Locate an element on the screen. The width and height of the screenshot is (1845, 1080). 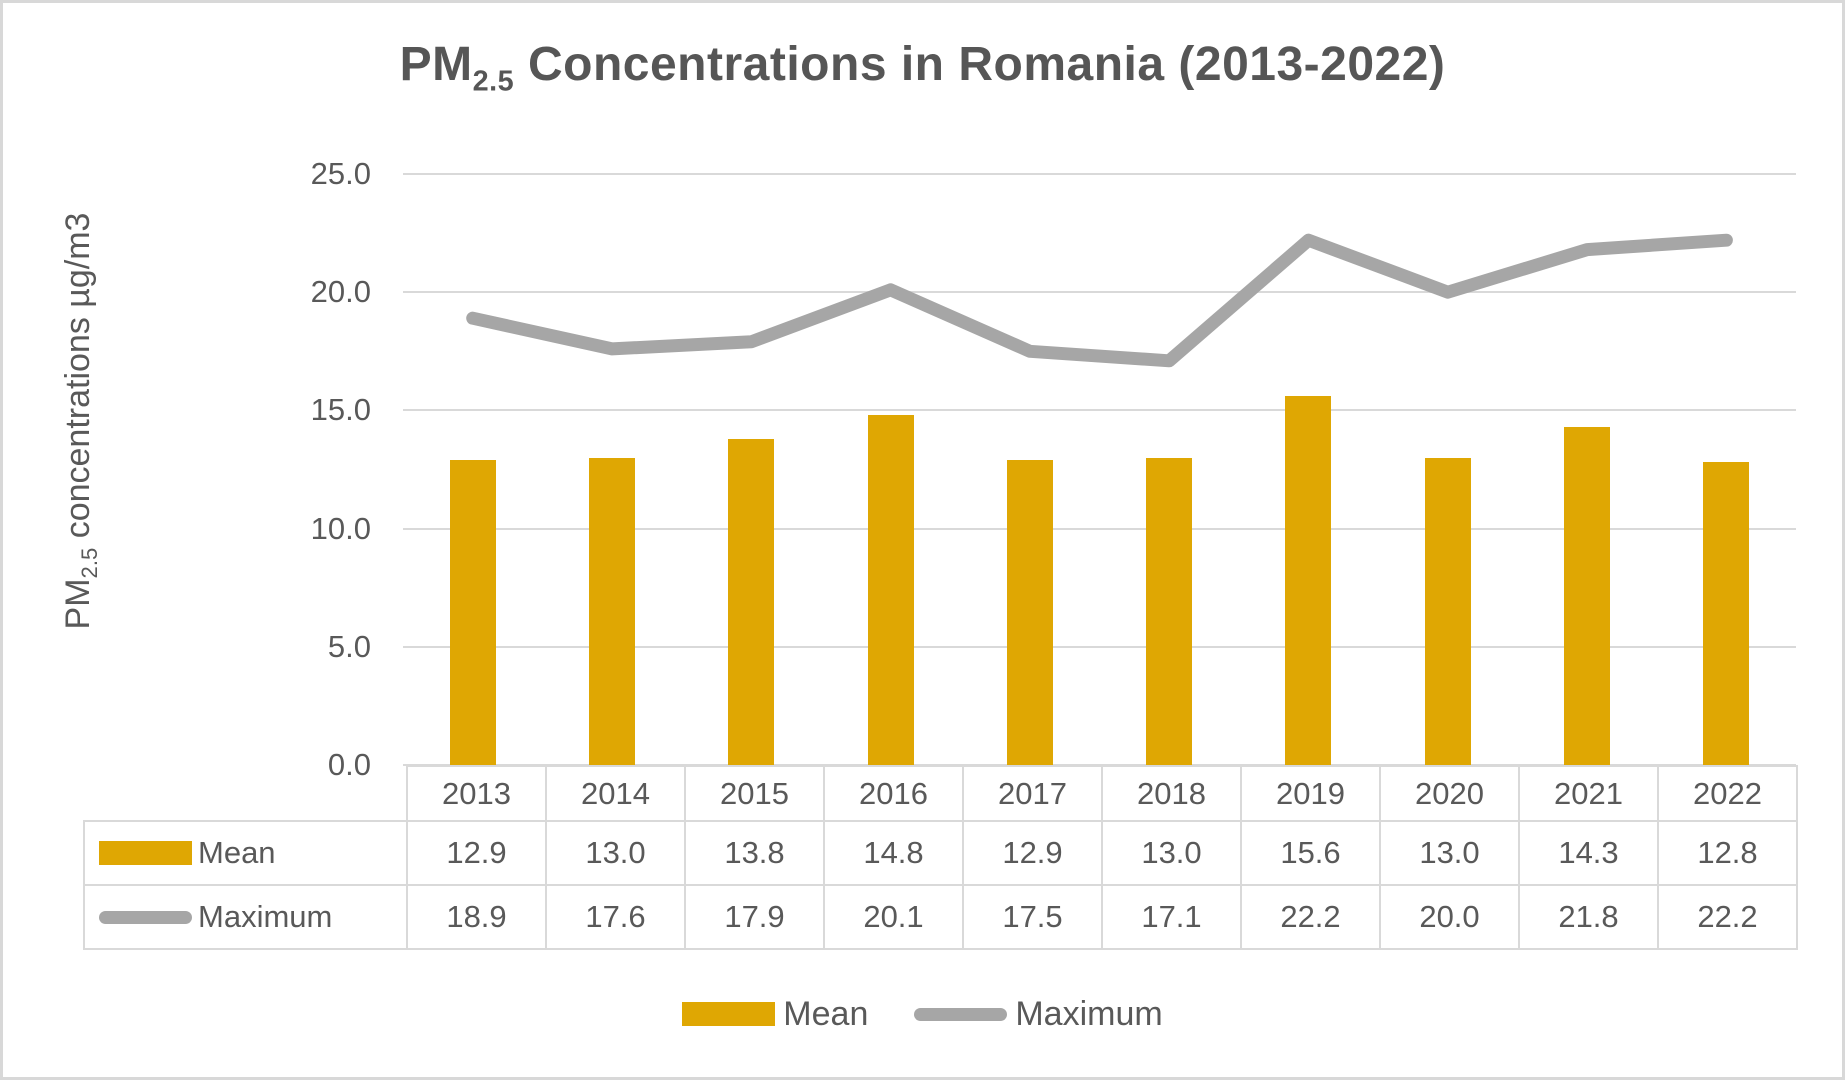
mean-bar-2022 is located at coordinates (1726, 613).